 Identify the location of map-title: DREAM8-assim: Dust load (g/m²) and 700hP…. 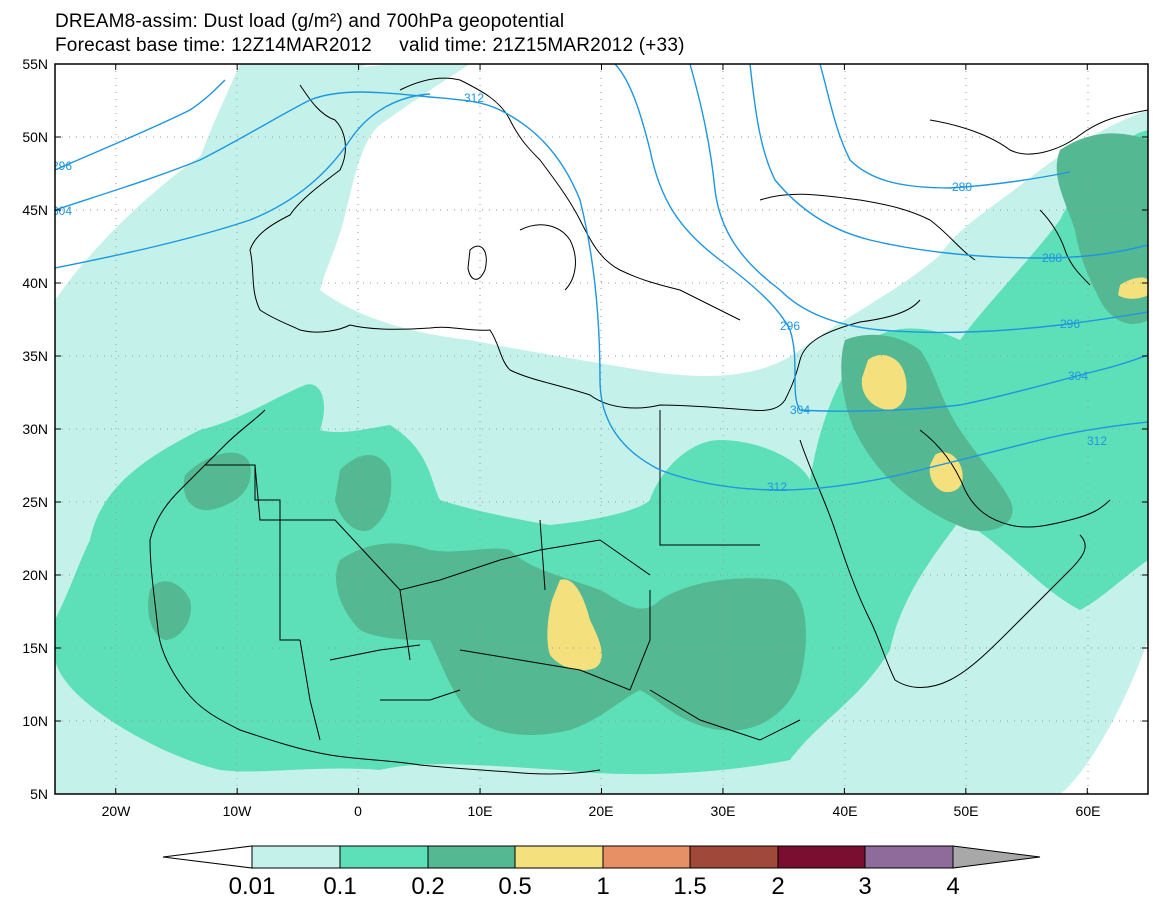
(310, 21).